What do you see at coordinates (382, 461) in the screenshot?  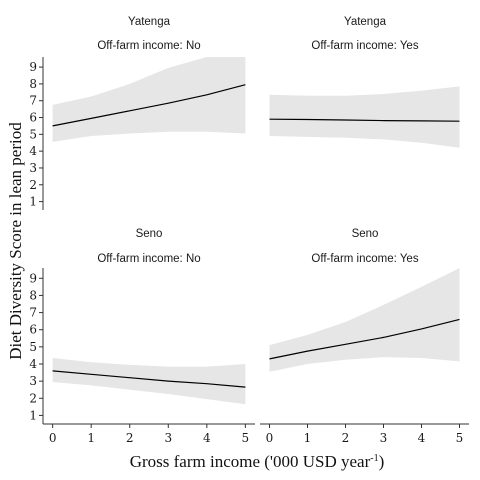 I see `x-axis-title-close: )` at bounding box center [382, 461].